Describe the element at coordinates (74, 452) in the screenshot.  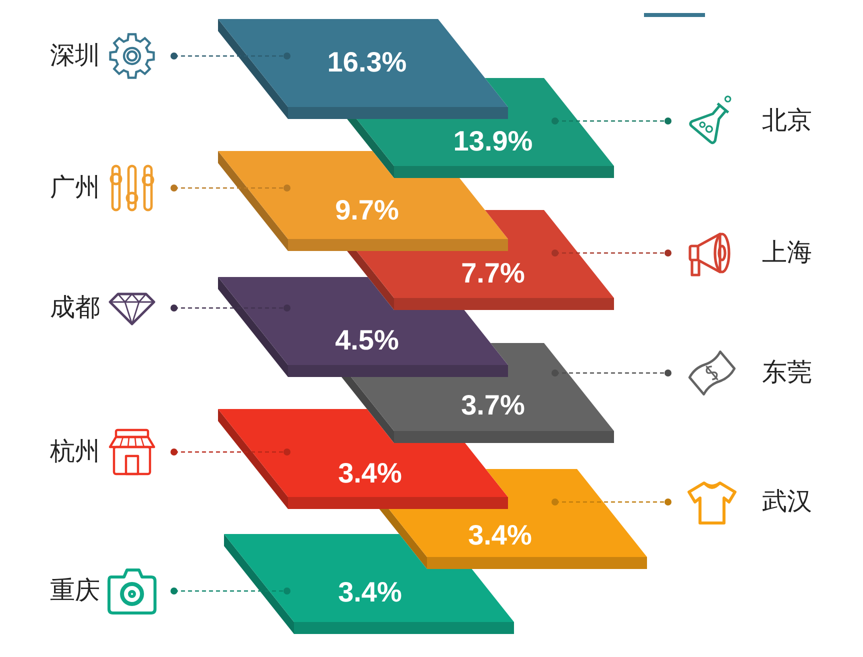
I see `category-label: 杭州` at that location.